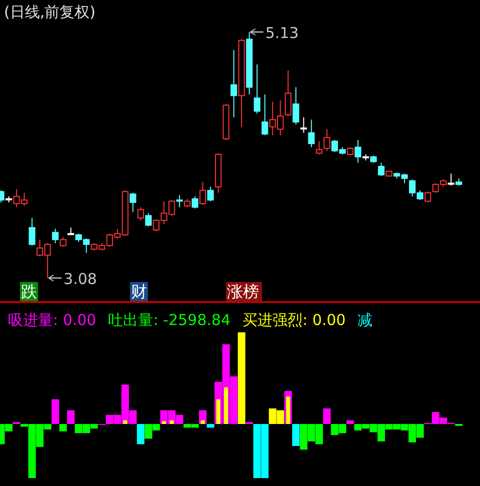  Describe the element at coordinates (80, 279) in the screenshot. I see `annotation: 3.08` at that location.